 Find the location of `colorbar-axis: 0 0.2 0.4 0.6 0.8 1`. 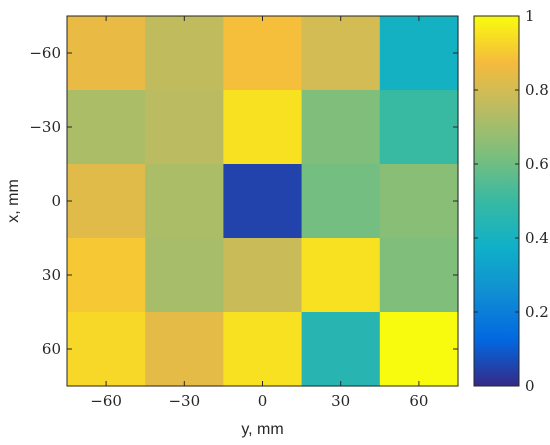

colorbar-axis: 0 0.2 0.4 0.6 0.8 1 is located at coordinates (511, 201).